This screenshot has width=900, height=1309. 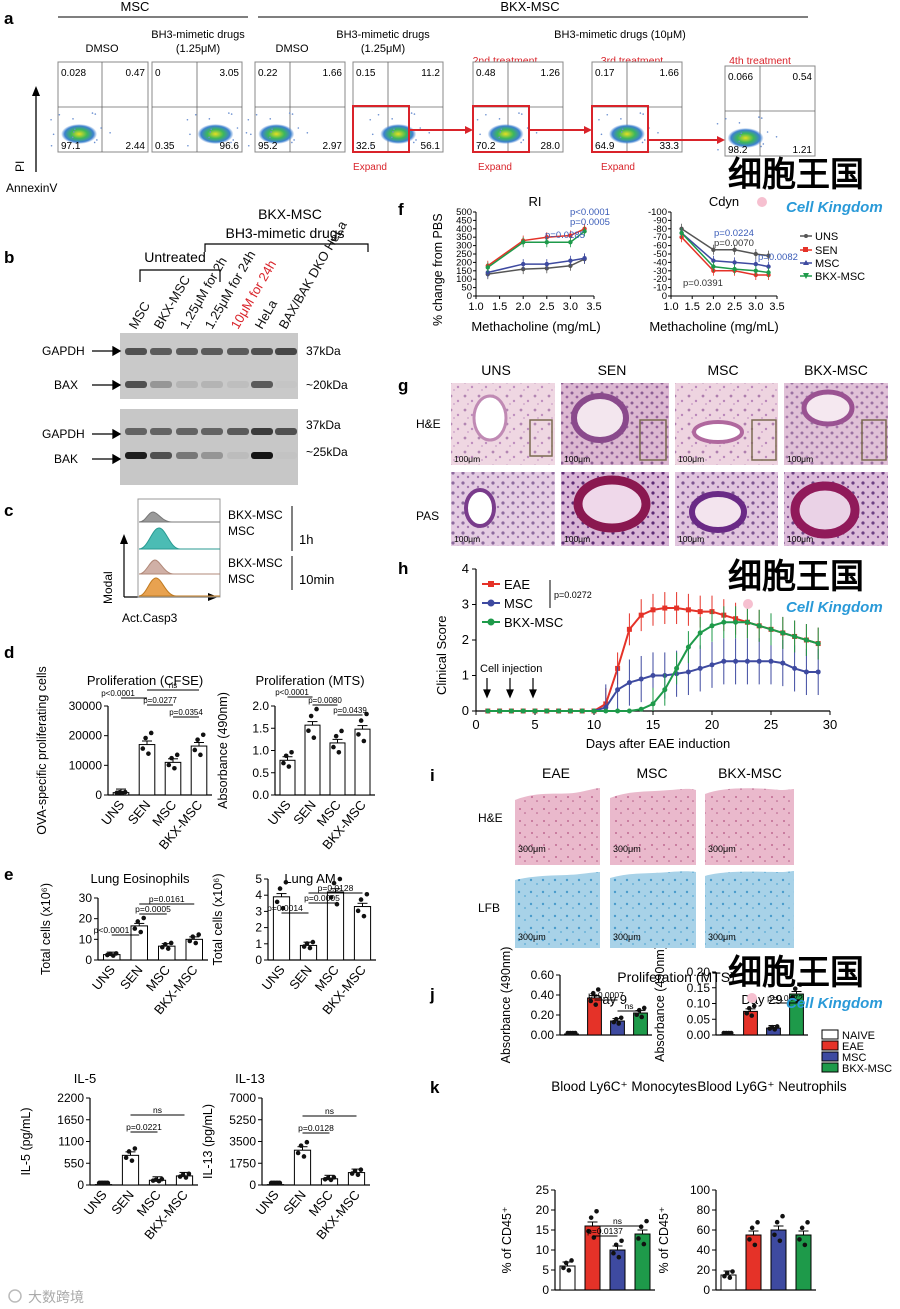 What do you see at coordinates (136, 73) in the screenshot?
I see `flow-quadrant-value: 0.47` at bounding box center [136, 73].